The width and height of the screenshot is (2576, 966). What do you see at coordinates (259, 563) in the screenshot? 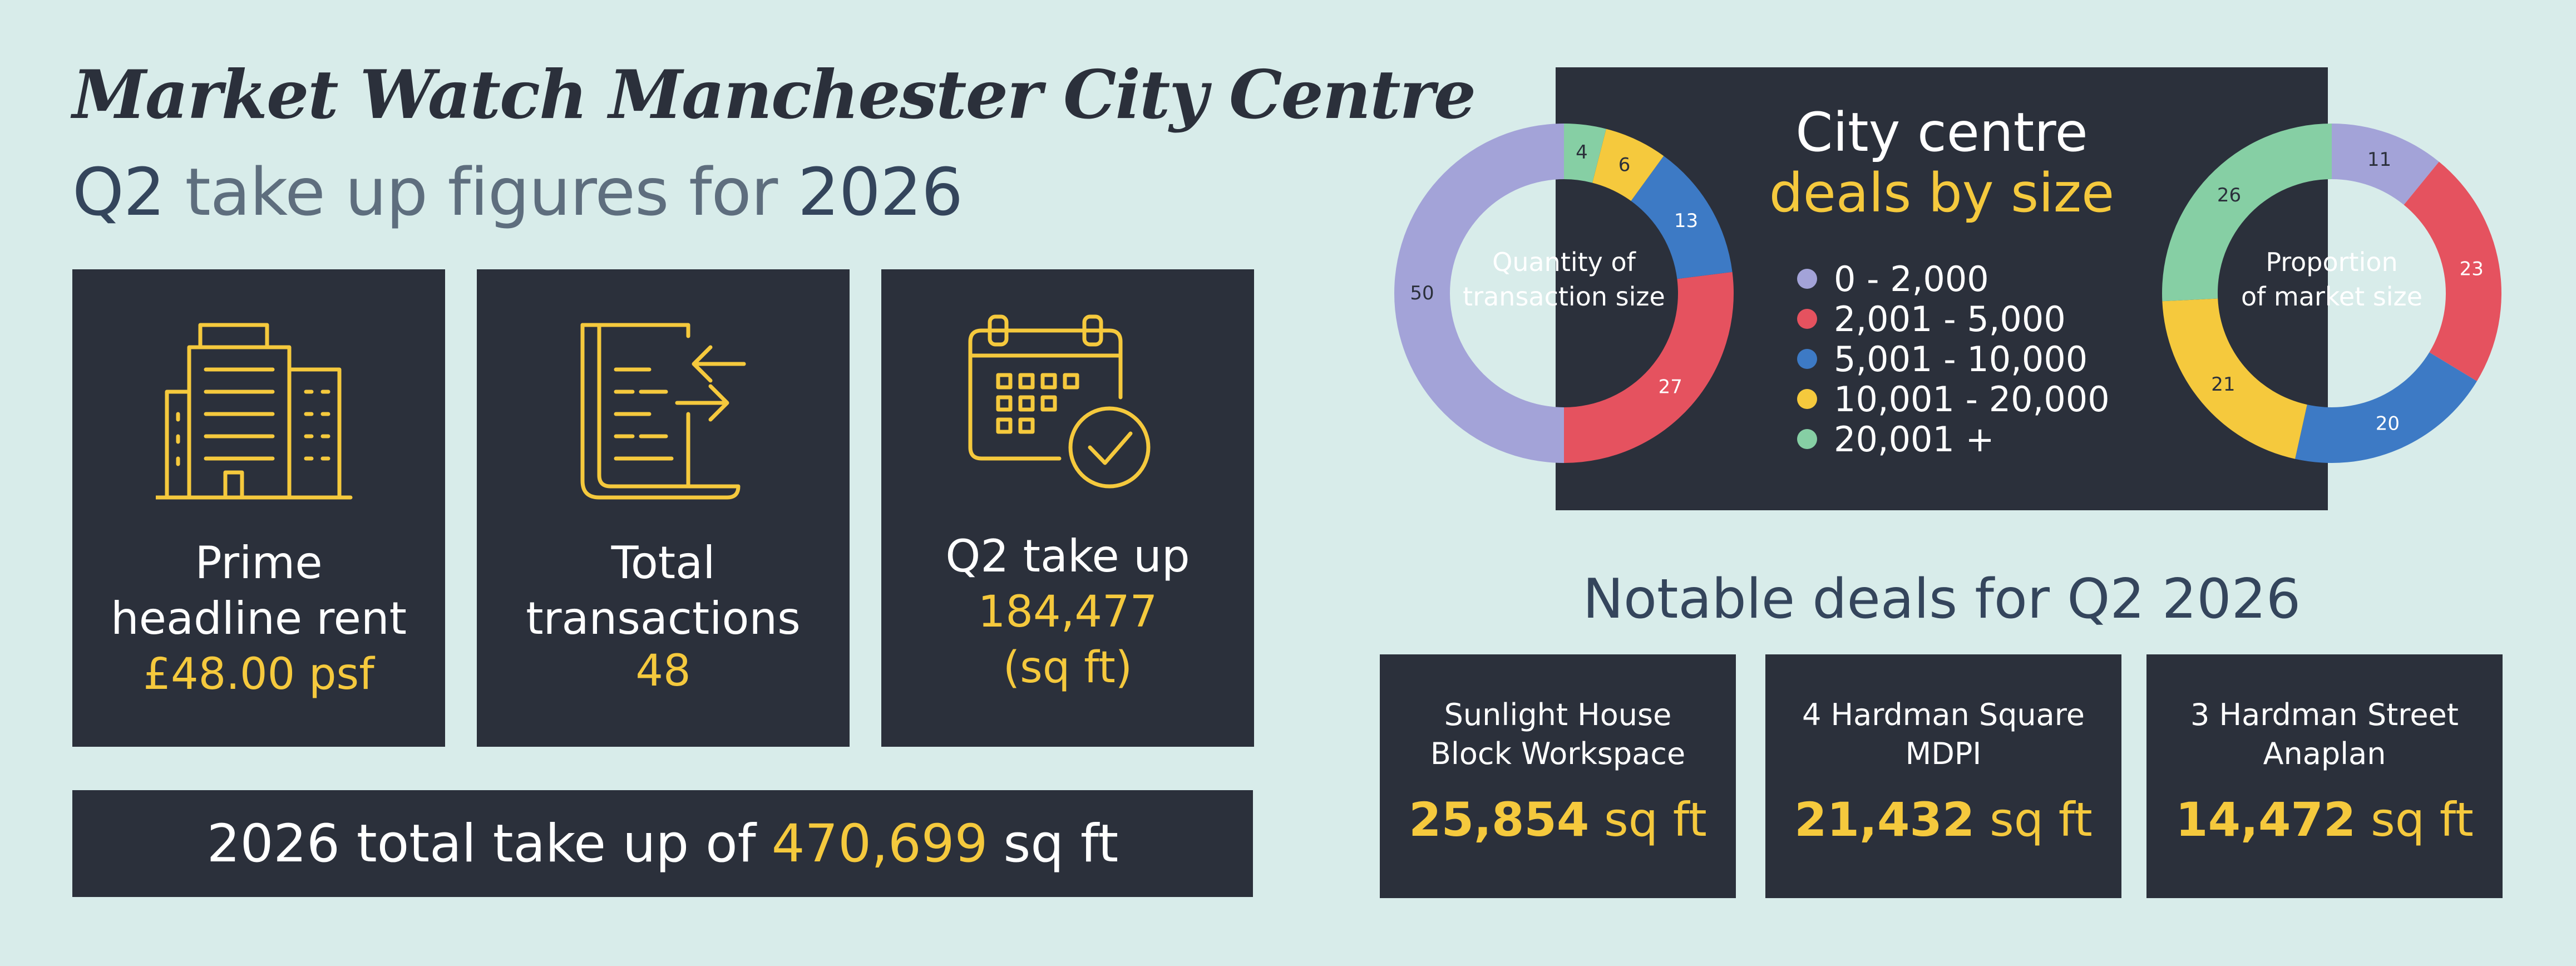
I see `stat-label-line1: Prime` at bounding box center [259, 563].